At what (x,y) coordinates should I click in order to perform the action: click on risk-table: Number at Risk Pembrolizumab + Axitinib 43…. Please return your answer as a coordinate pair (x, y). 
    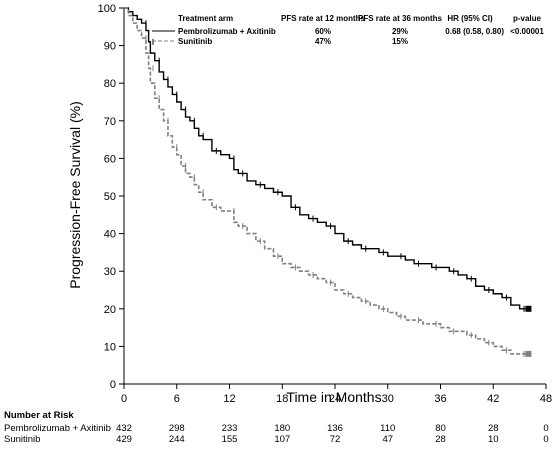
    Looking at the image, I should click on (276, 427).